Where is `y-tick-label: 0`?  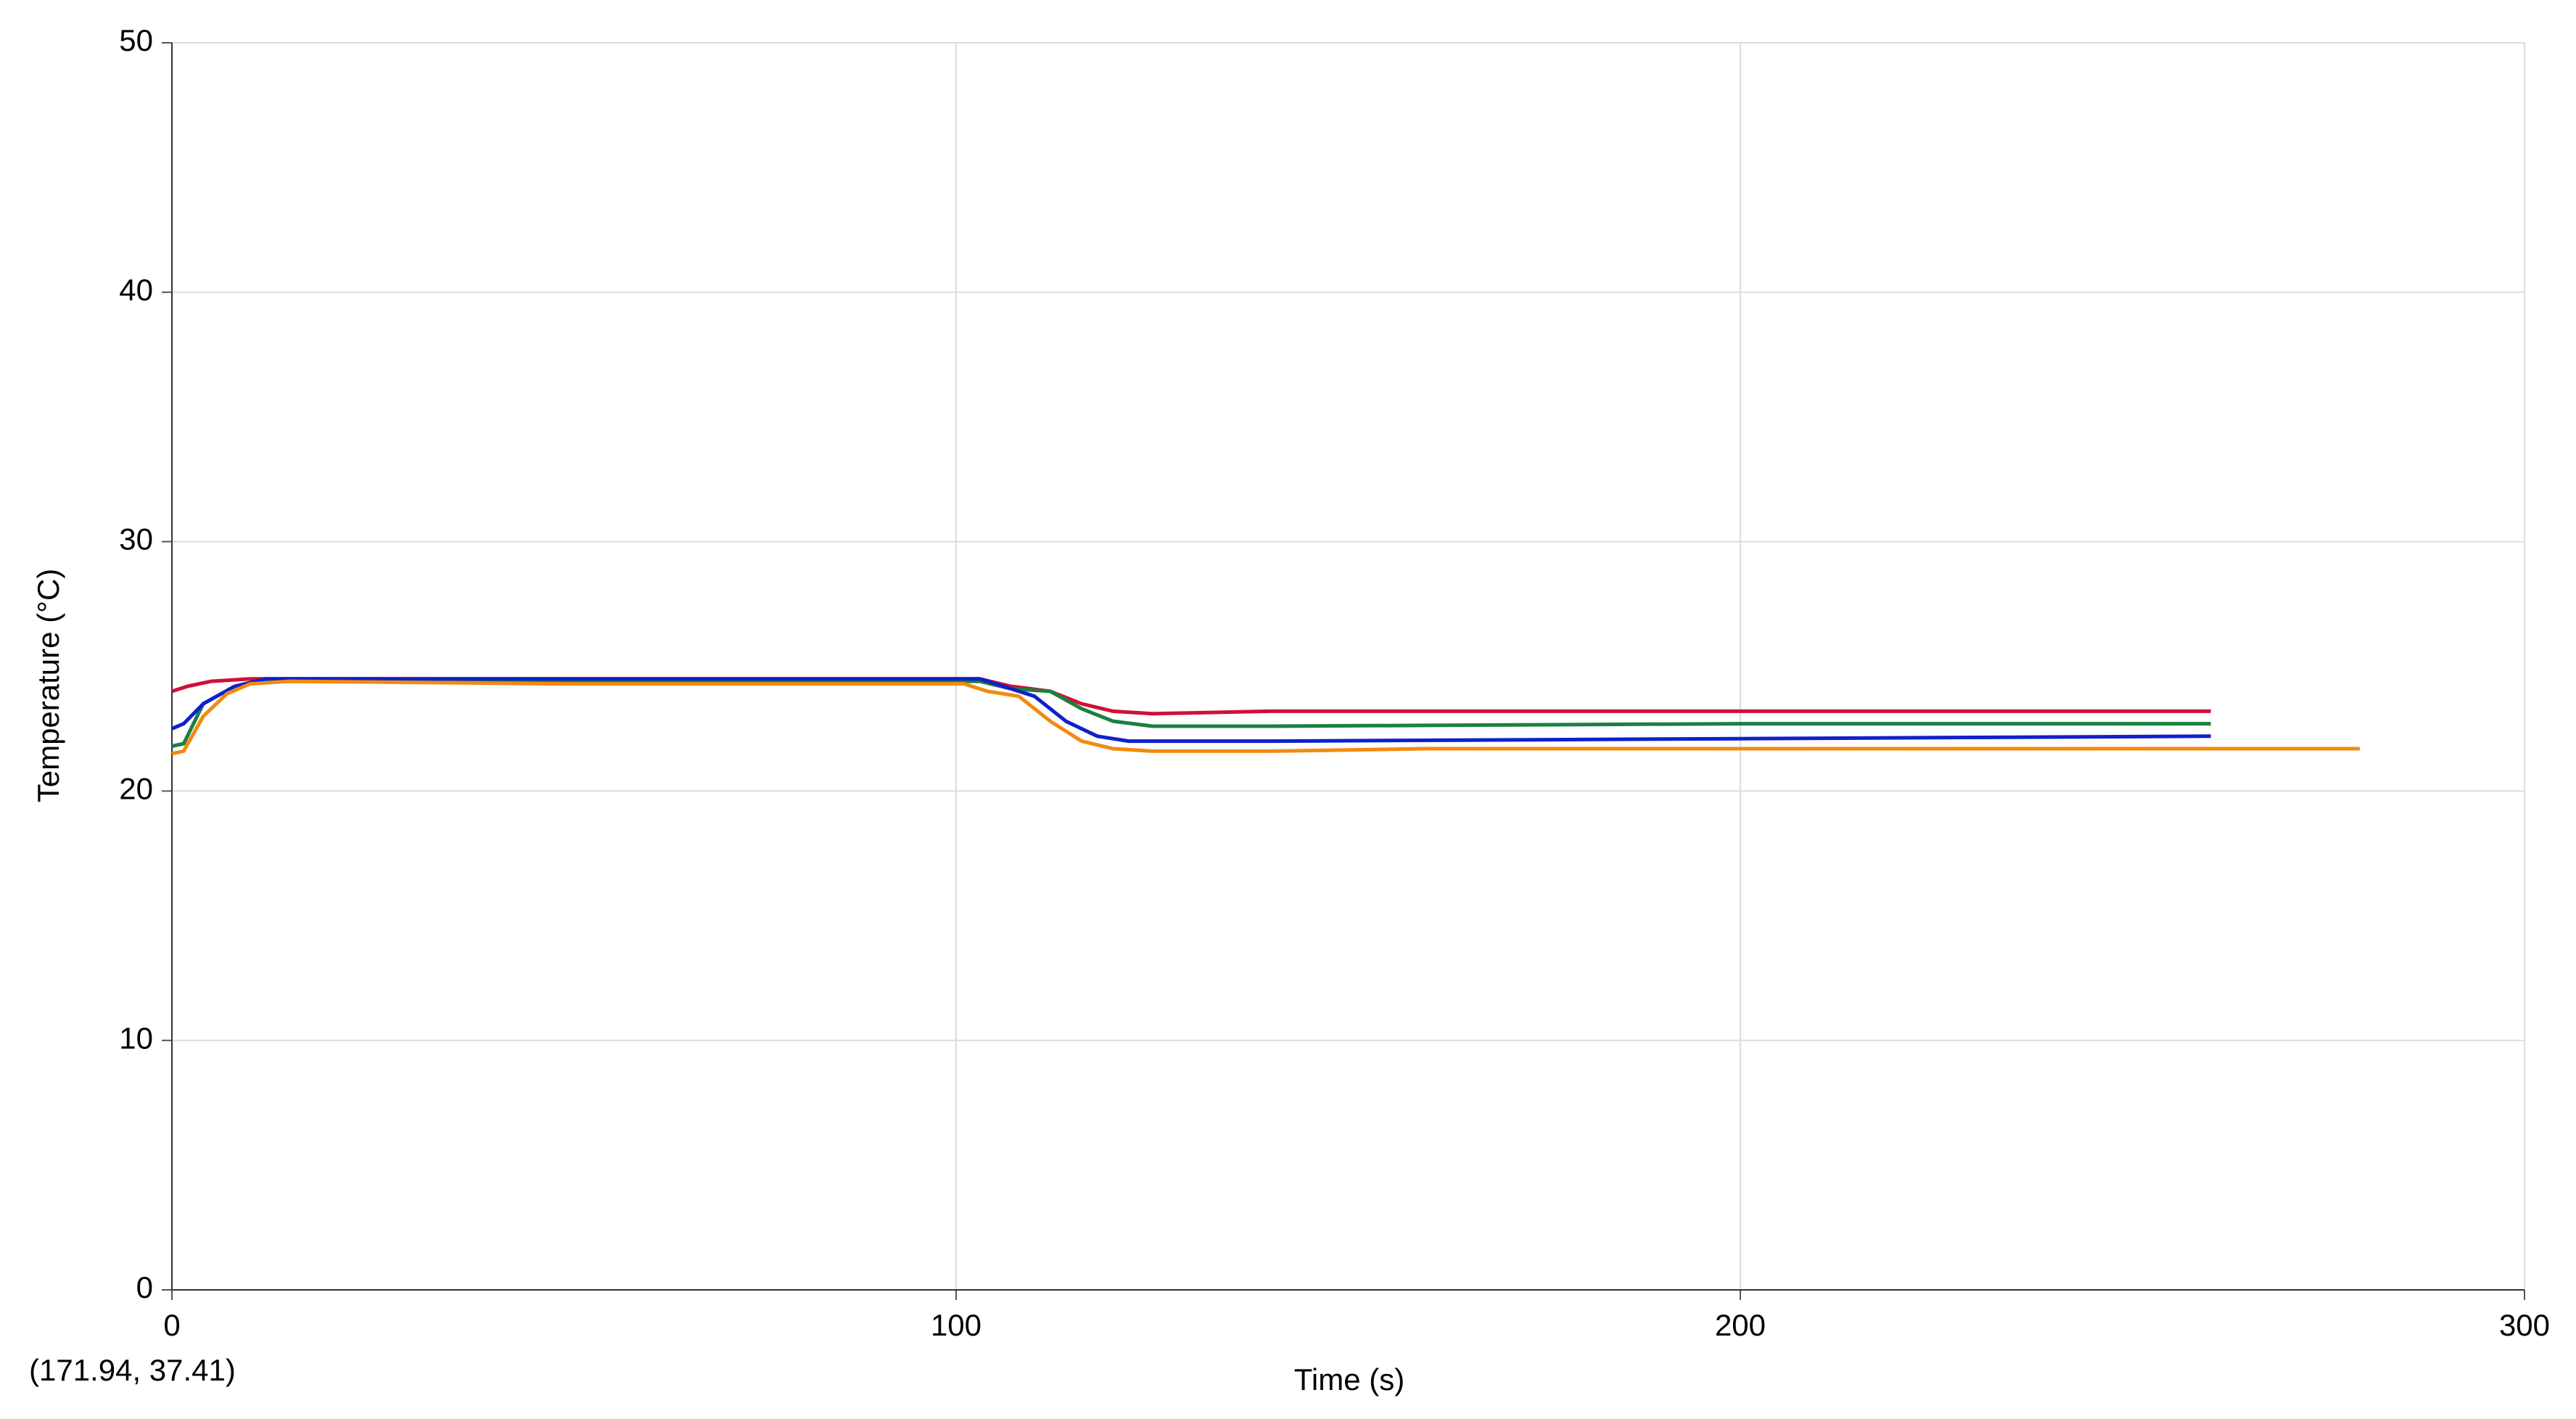 y-tick-label: 0 is located at coordinates (144, 1287).